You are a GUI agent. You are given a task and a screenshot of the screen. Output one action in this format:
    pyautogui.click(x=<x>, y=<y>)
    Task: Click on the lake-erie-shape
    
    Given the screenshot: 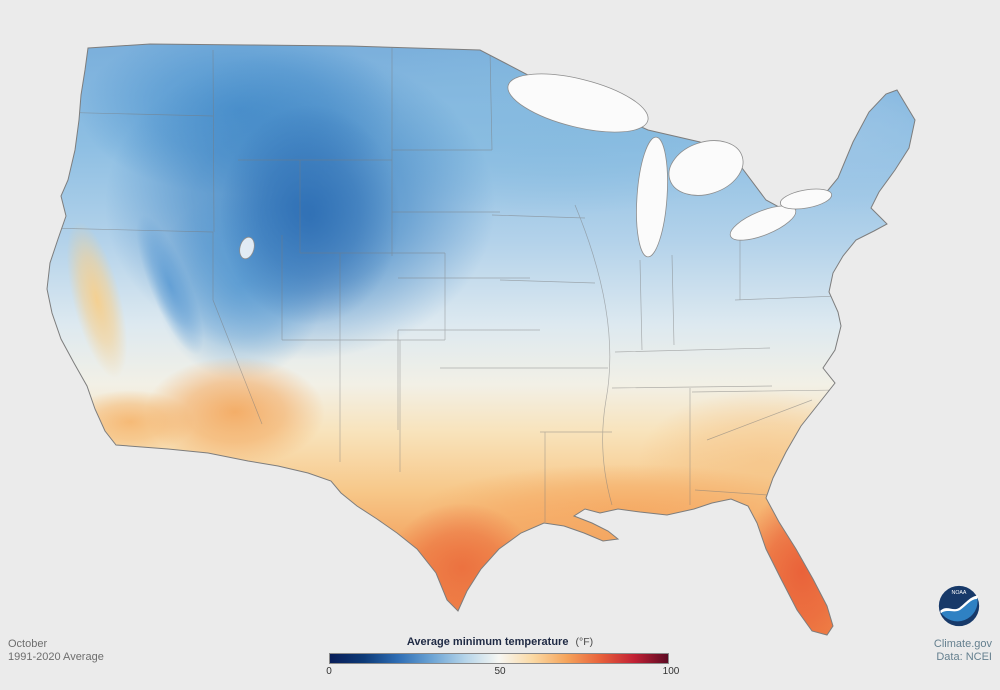 What is the action you would take?
    pyautogui.click(x=763, y=223)
    